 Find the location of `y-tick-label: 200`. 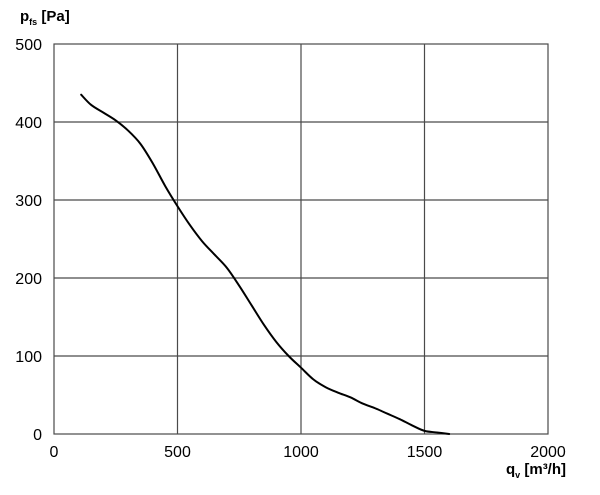

y-tick-label: 200 is located at coordinates (28, 279).